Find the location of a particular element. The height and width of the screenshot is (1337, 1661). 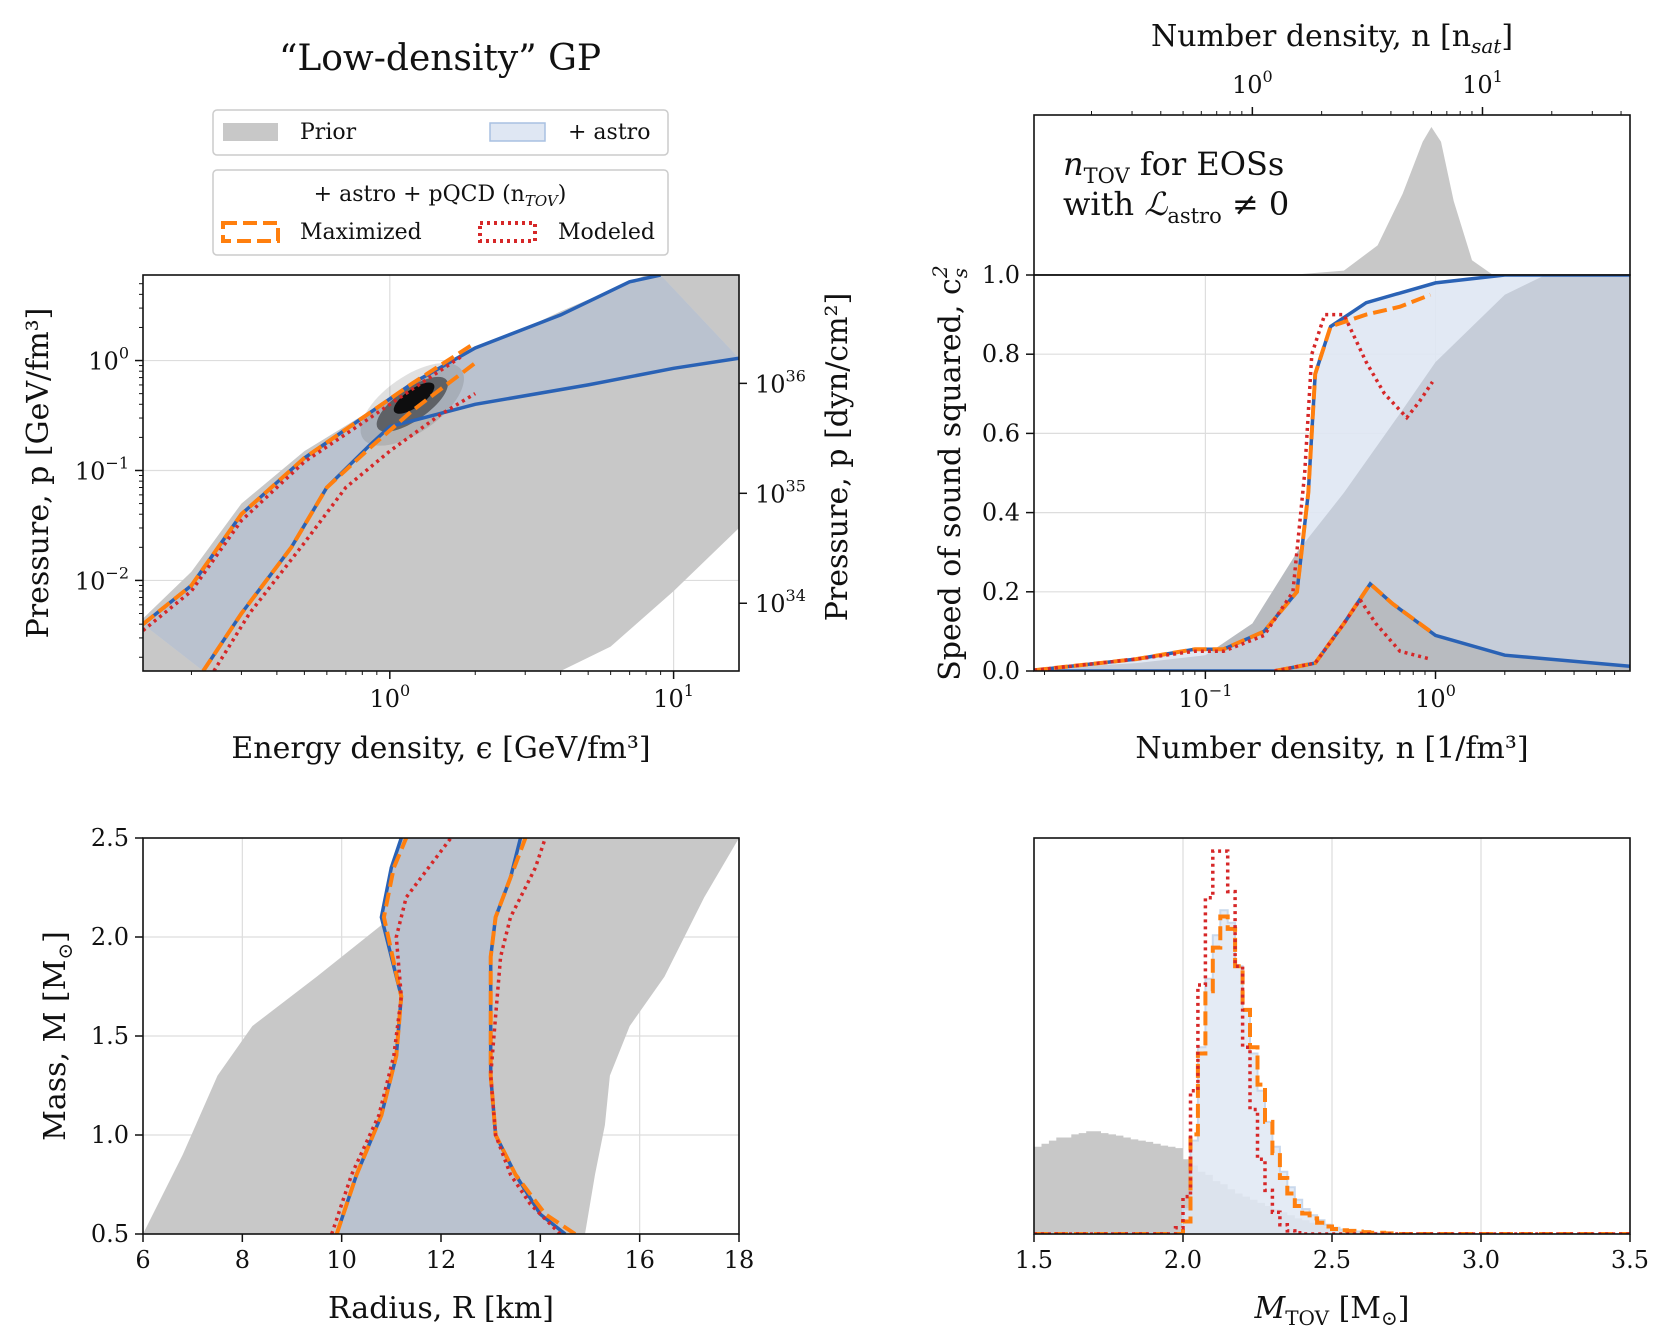

mtov-xtick-label: 2.0 is located at coordinates (1183, 1260).